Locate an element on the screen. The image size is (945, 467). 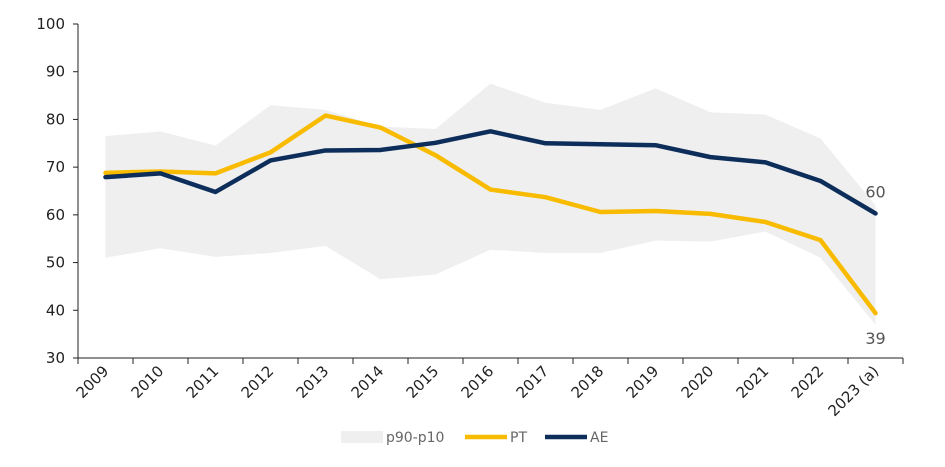
end-data-labels: 39 60 is located at coordinates (875, 265).